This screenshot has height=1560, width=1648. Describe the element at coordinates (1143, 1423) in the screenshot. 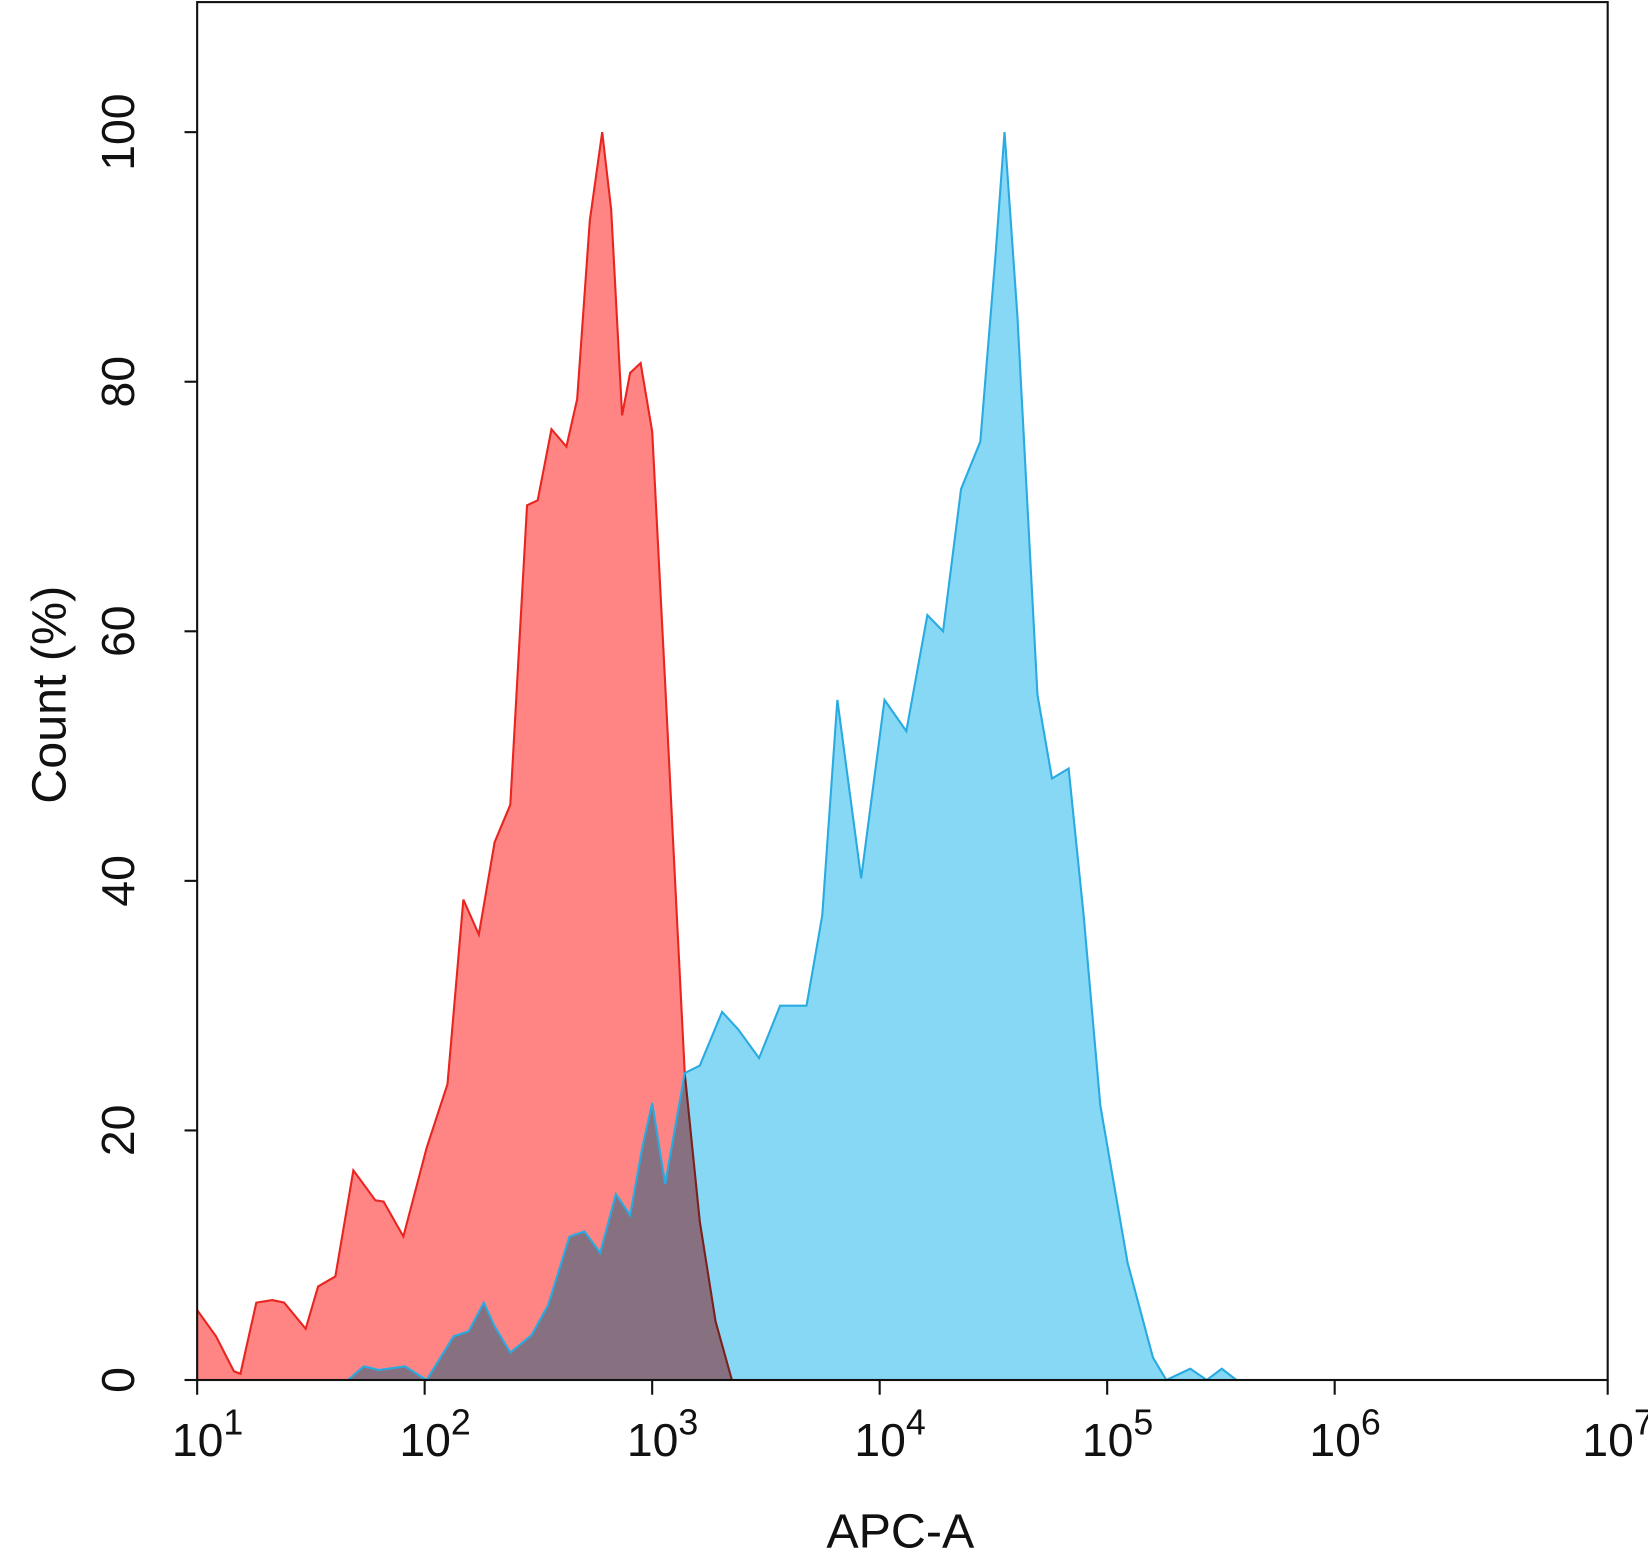

I see `x-tick-exponent: 5` at that location.